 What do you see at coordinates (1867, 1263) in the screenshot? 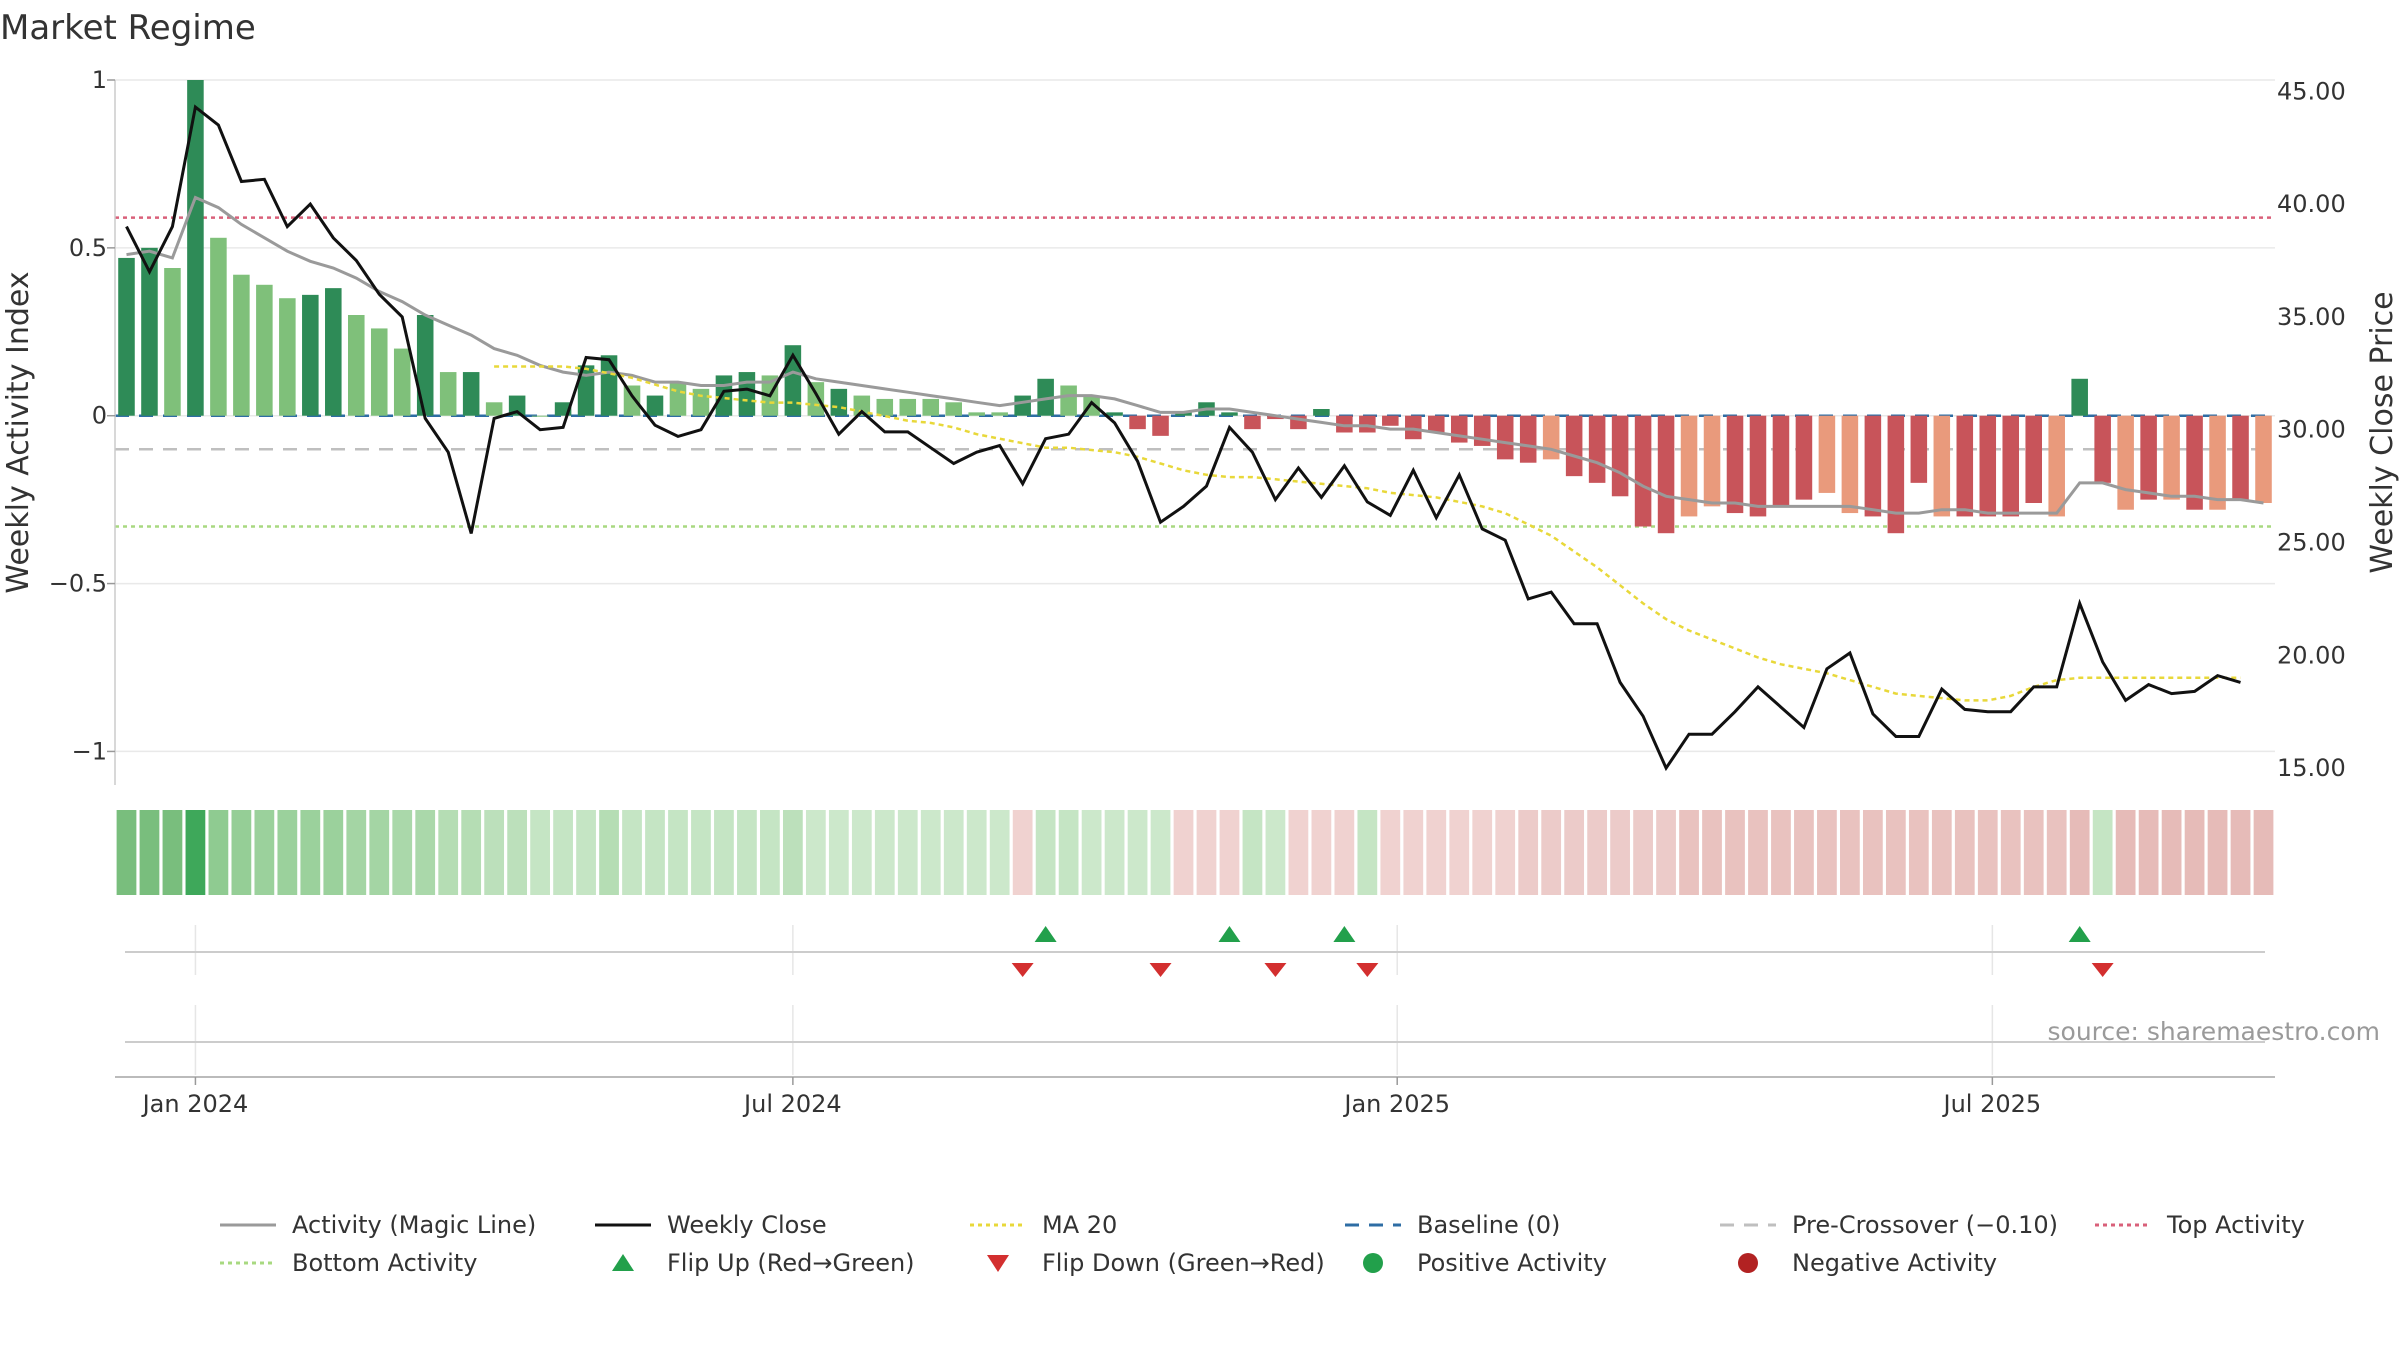
I see `legend-negative-activity-item: Negative Activity` at bounding box center [1867, 1263].